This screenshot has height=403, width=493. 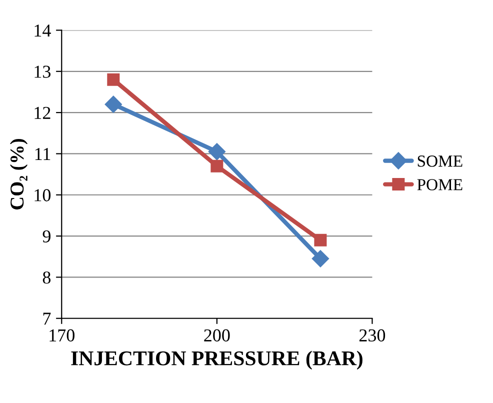 I want to click on y-tick-label: 14, so click(x=42, y=30).